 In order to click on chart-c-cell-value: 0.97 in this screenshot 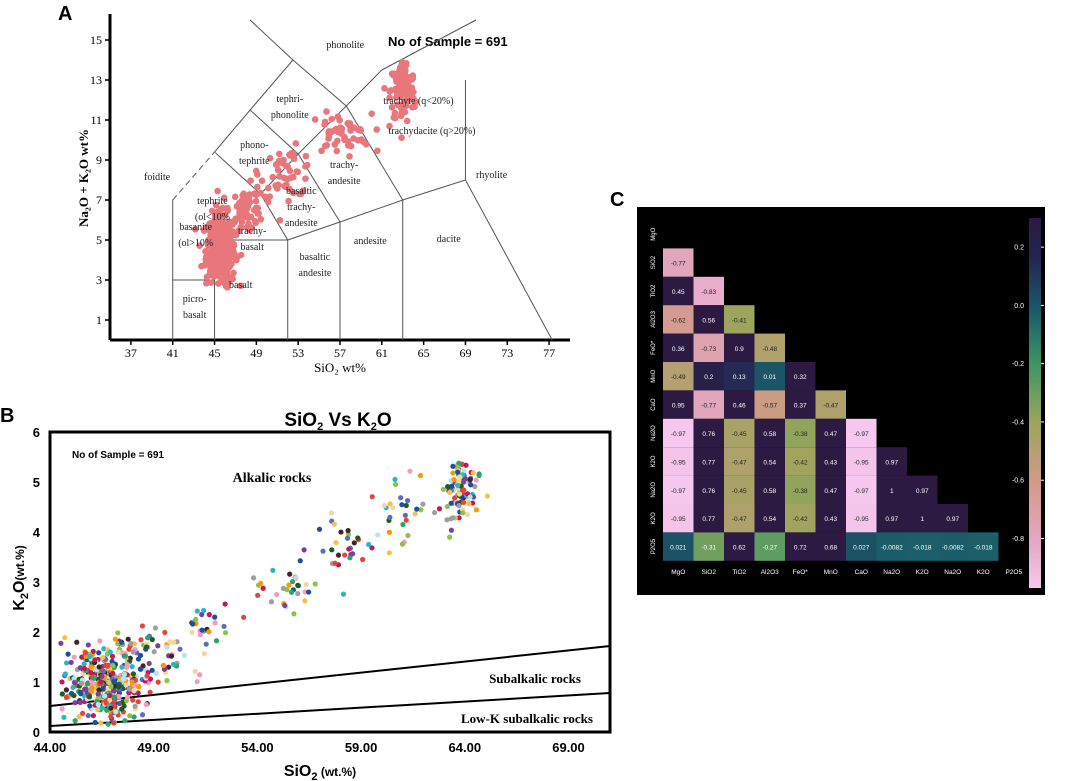, I will do `click(891, 462)`.